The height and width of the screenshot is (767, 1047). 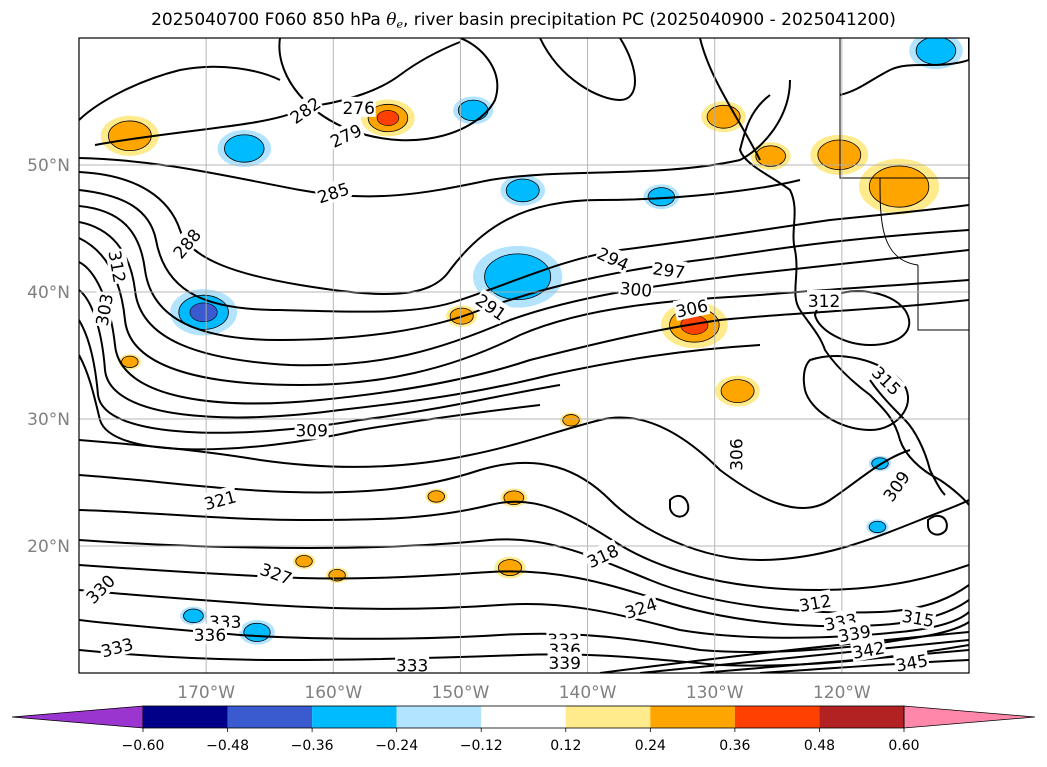 I want to click on svg-text: 336, so click(x=210, y=636).